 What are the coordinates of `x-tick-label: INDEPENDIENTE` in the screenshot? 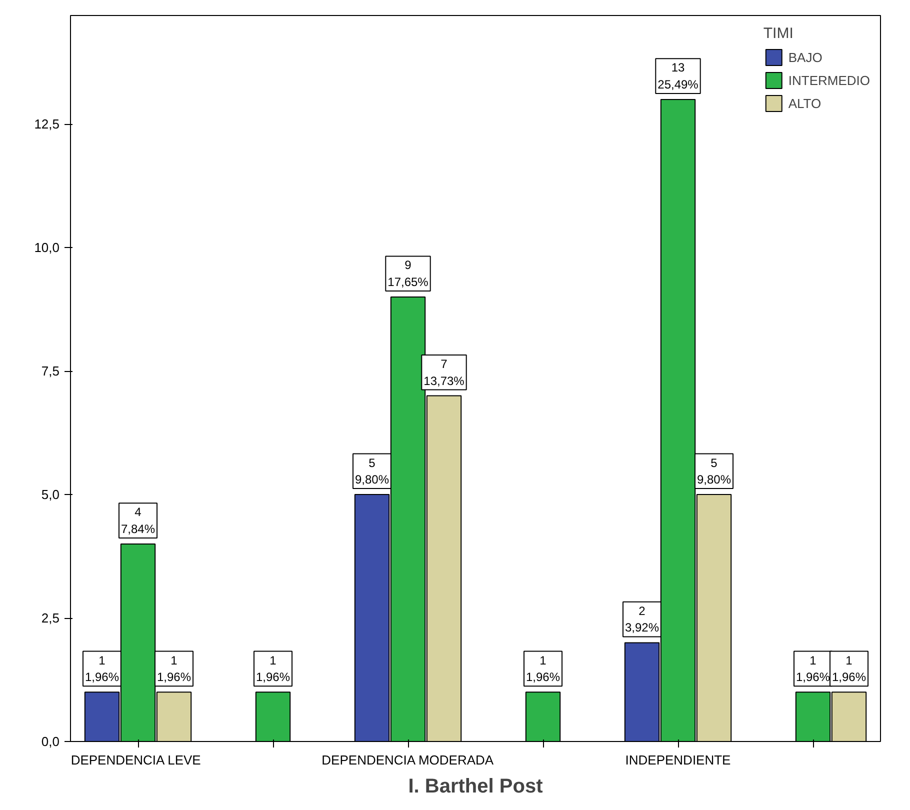 It's located at (678, 760).